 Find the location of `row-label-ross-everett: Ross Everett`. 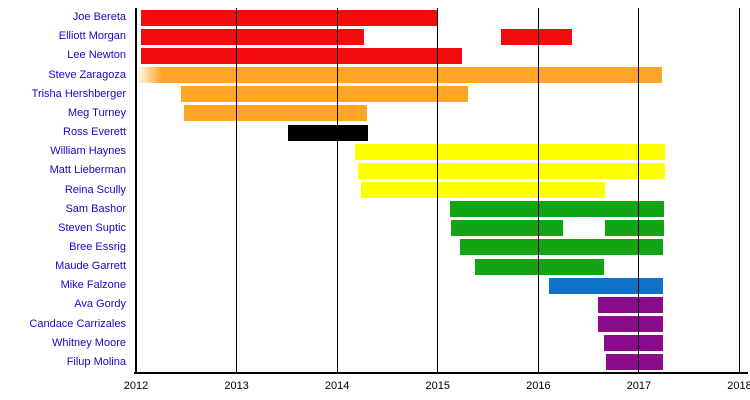

row-label-ross-everett: Ross Everett is located at coordinates (94, 132).